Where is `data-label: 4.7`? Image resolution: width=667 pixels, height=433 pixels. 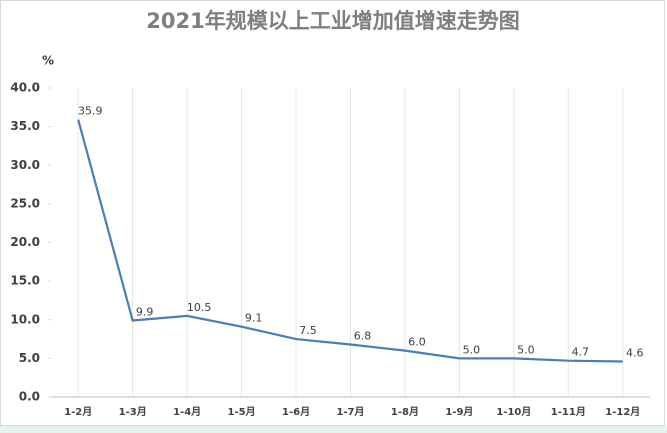
data-label: 4.7 is located at coordinates (581, 352).